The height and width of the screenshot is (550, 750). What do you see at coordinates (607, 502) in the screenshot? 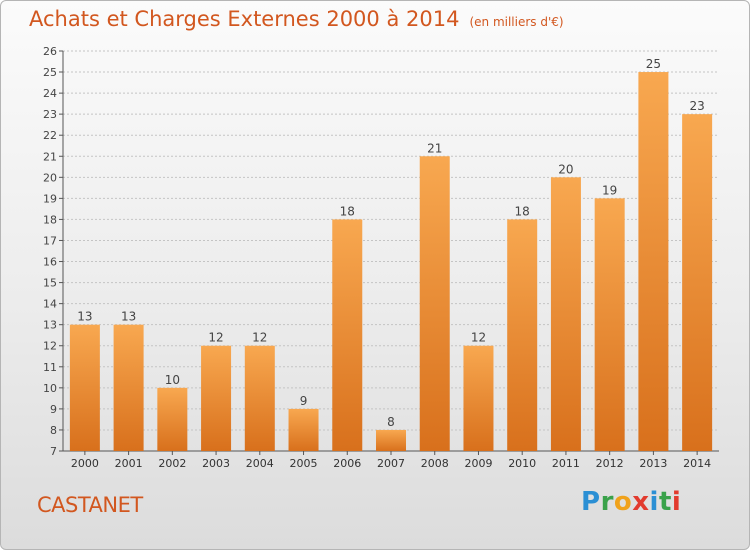
I see `logo-letter: r` at bounding box center [607, 502].